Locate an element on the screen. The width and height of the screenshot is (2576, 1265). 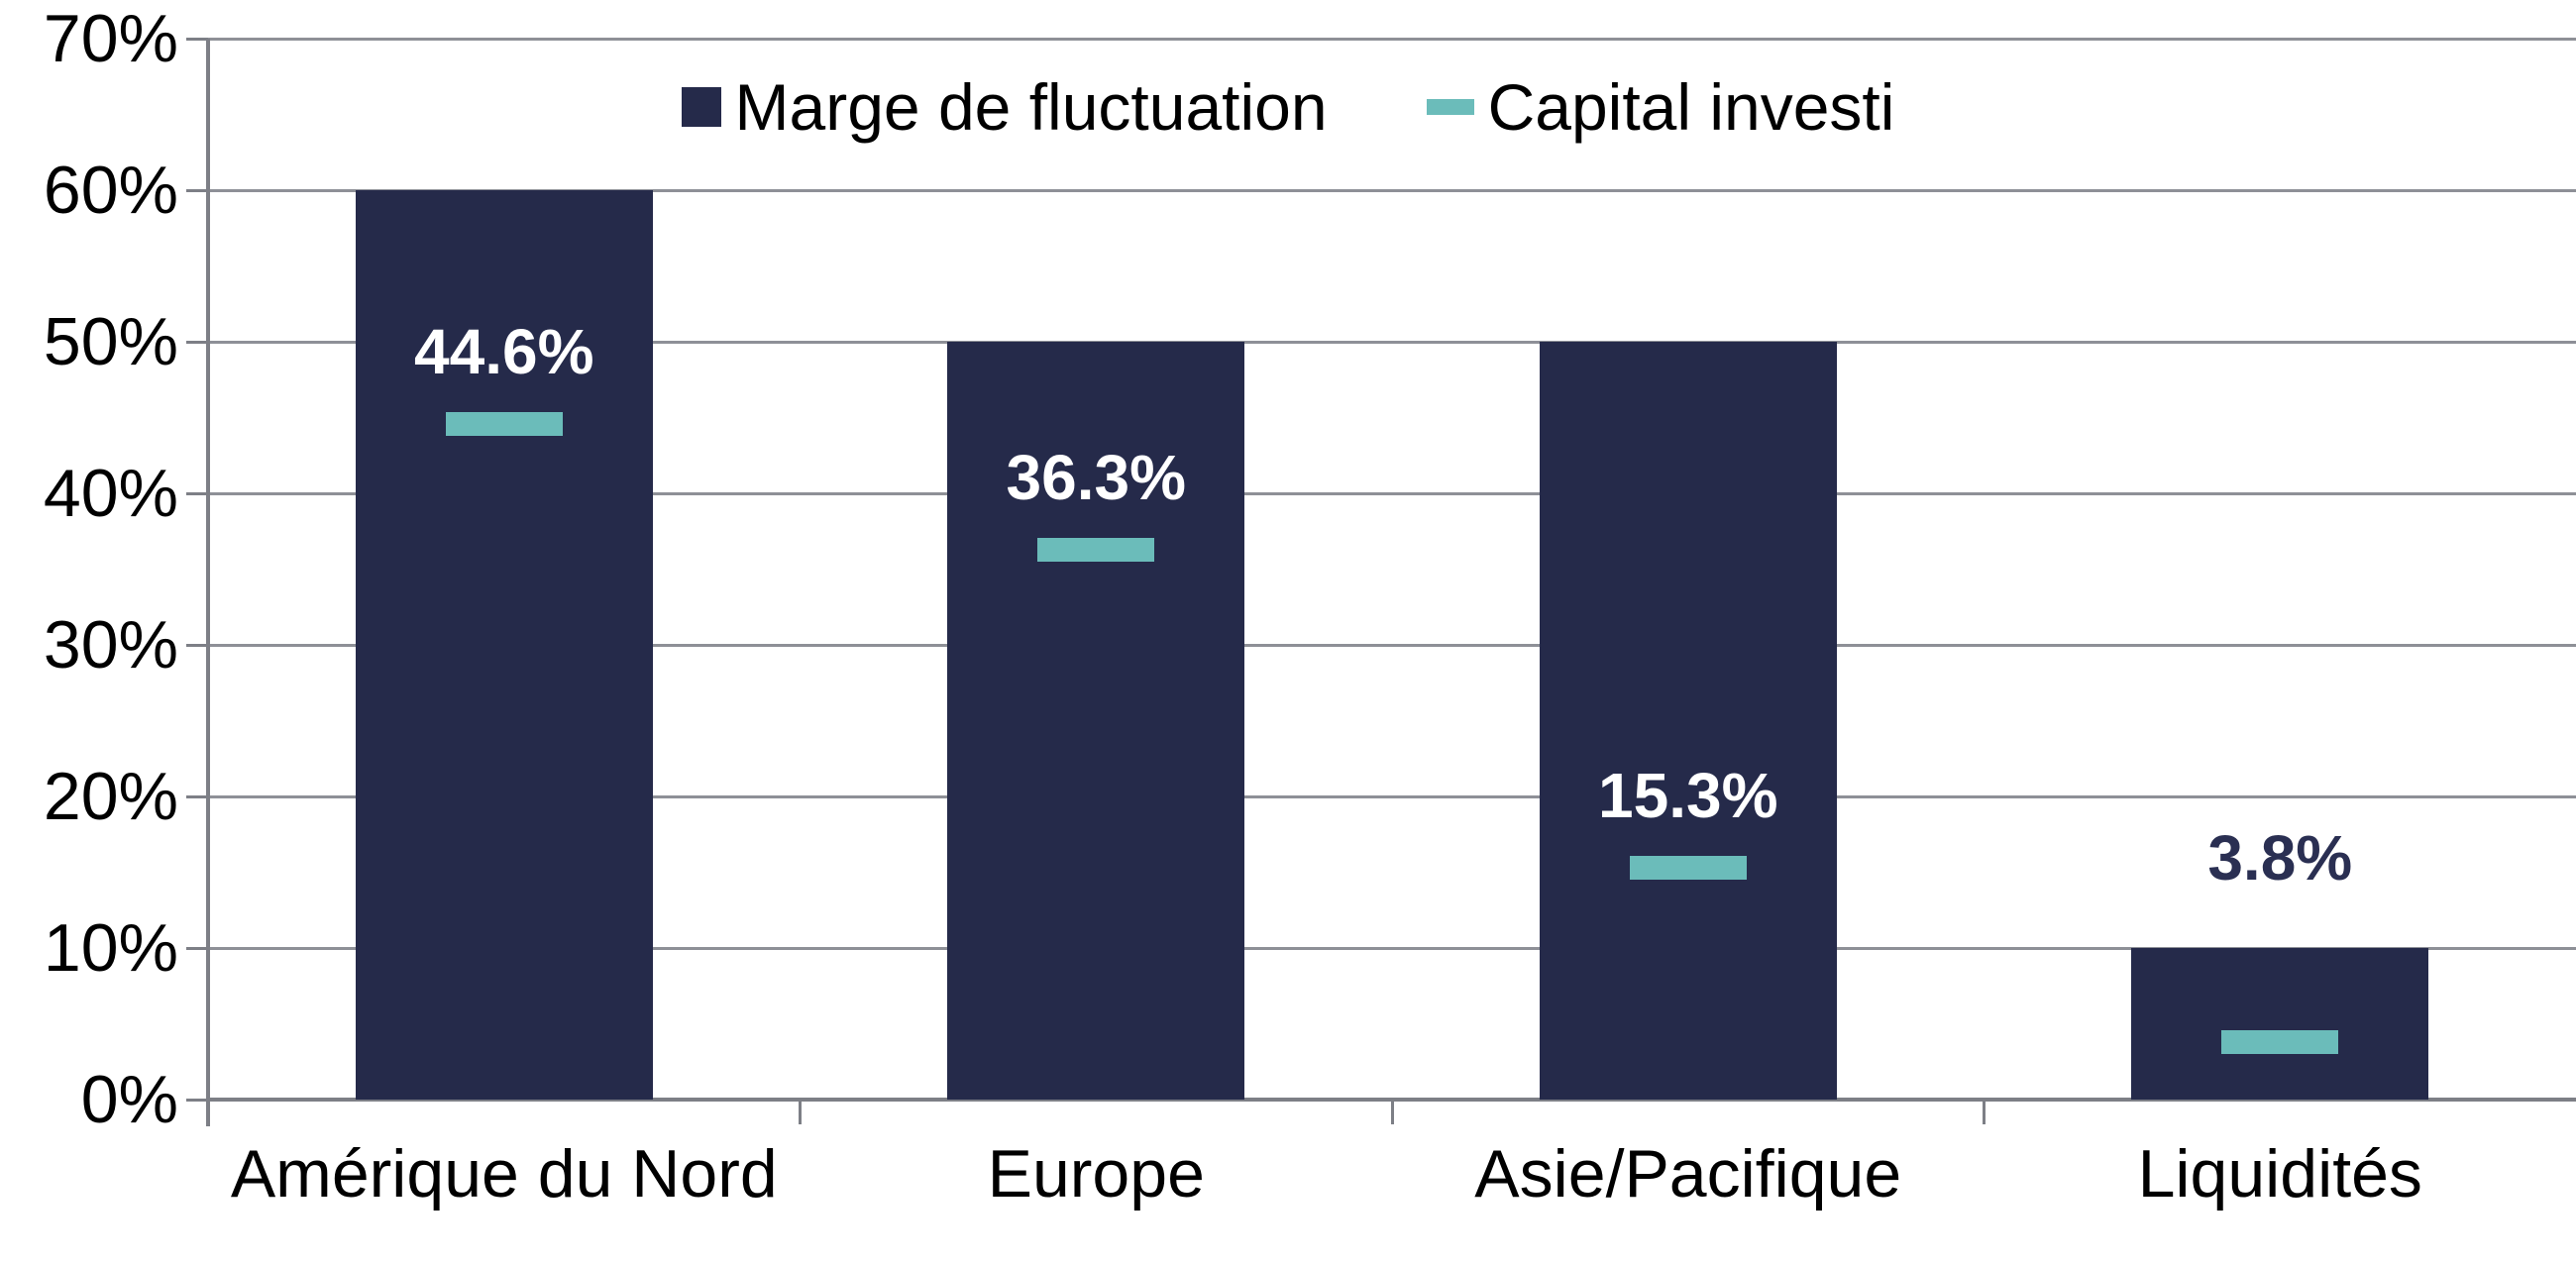
x-axis-label-Amérique du Nord: Amérique du Nord is located at coordinates (504, 1174).